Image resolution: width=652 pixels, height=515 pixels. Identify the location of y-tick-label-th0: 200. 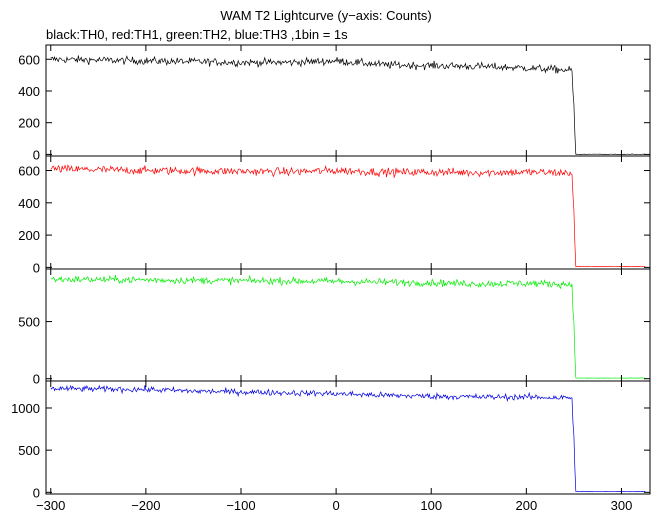
(29, 123).